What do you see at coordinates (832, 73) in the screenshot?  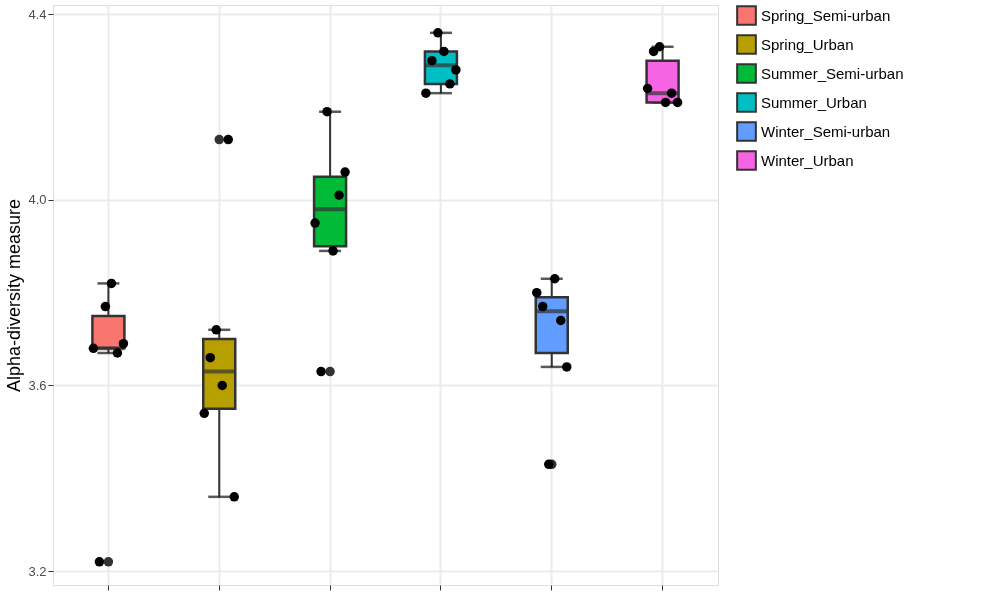 I see `legend-label: Summer_Semi-urban` at bounding box center [832, 73].